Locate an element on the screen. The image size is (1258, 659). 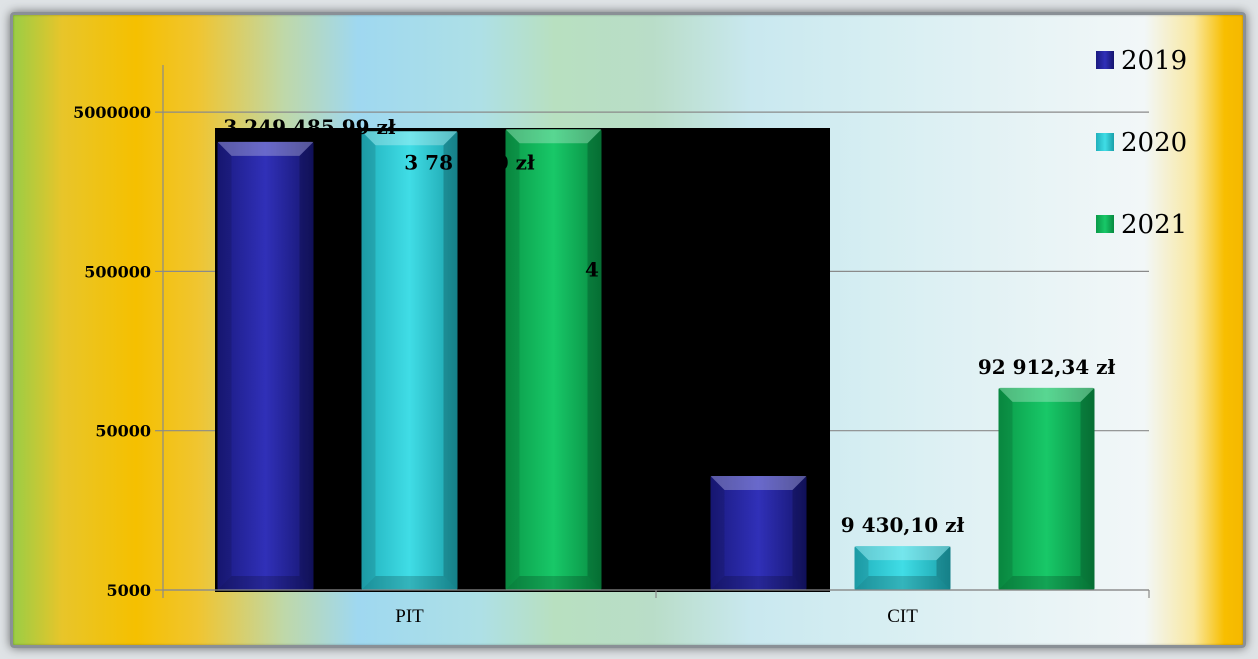
legend-item-2020: 2020 is located at coordinates (1141, 143).